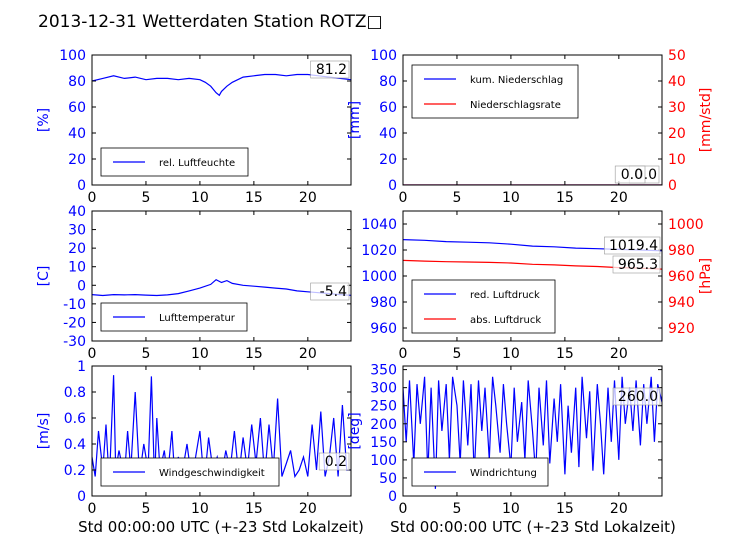 Image resolution: width=736 pixels, height=552 pixels. Describe the element at coordinates (630, 174) in the screenshot. I see `precipitation-last-value-label-right-box` at that location.